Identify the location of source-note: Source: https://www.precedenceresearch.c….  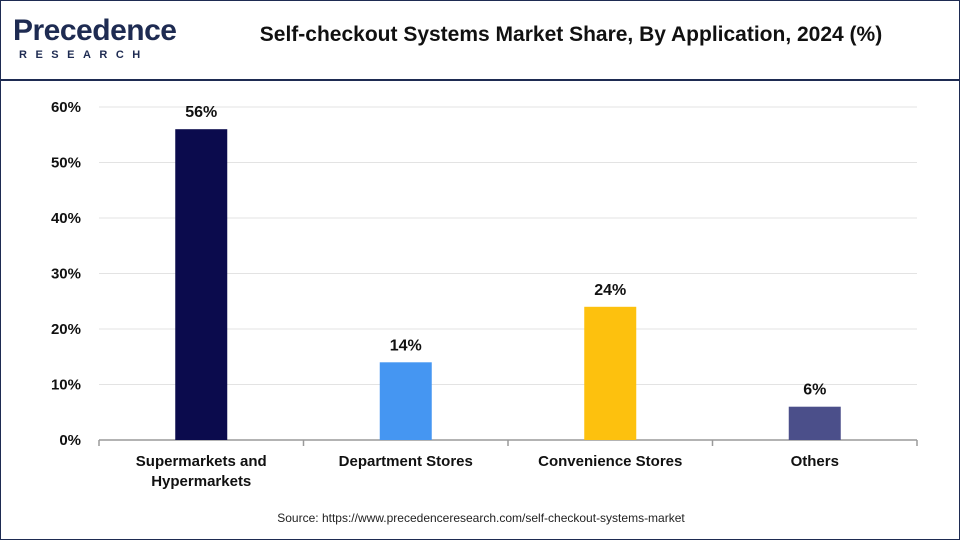
(481, 518).